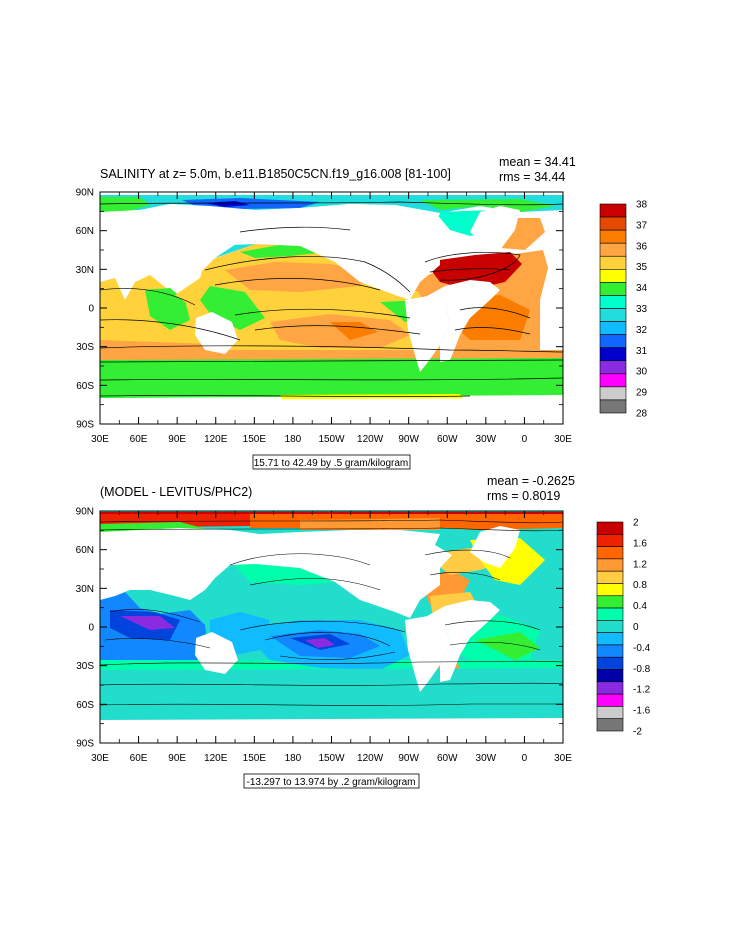 This screenshot has height=945, width=733. I want to click on longitude-label: 120W, so click(370, 439).